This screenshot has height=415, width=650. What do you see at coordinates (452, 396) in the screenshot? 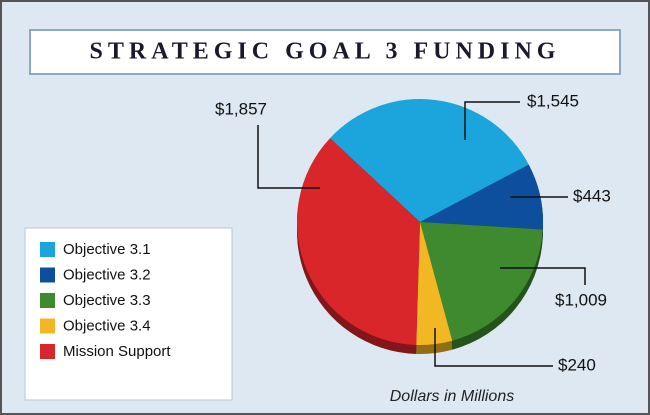
I see `annotation: Dollars in Millions` at bounding box center [452, 396].